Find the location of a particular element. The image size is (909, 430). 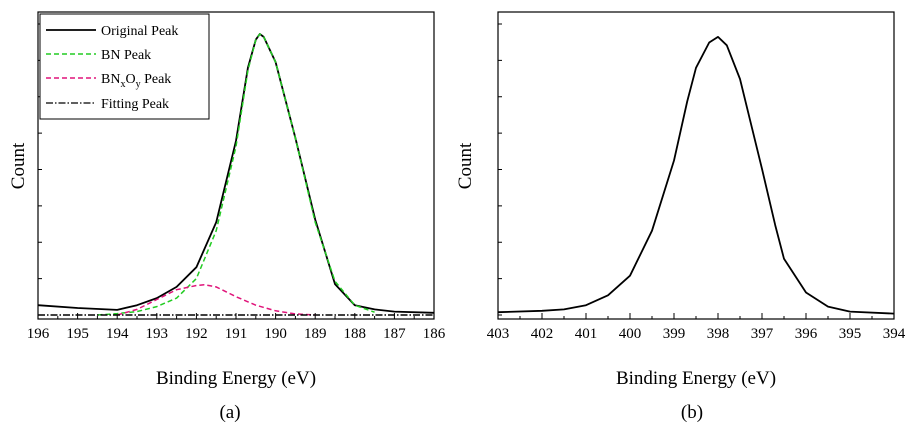

x-ticks-b: 403 402 401 400 399 398 397 396 395 394 is located at coordinates (696, 327).